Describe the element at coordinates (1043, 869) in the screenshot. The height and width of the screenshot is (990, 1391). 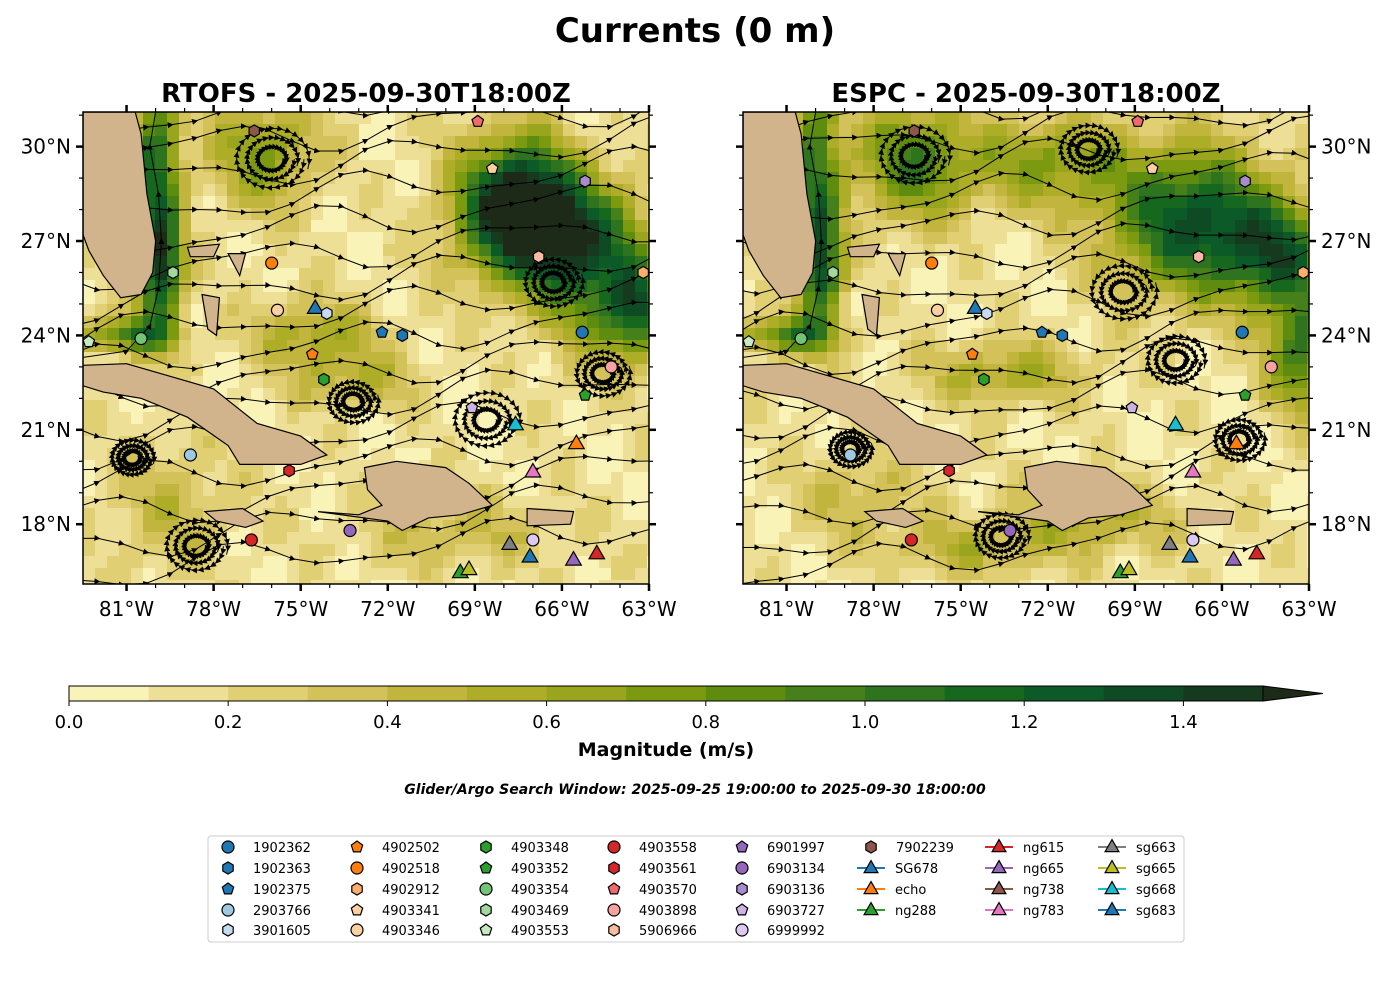
I see `legend-label: ng665` at that location.